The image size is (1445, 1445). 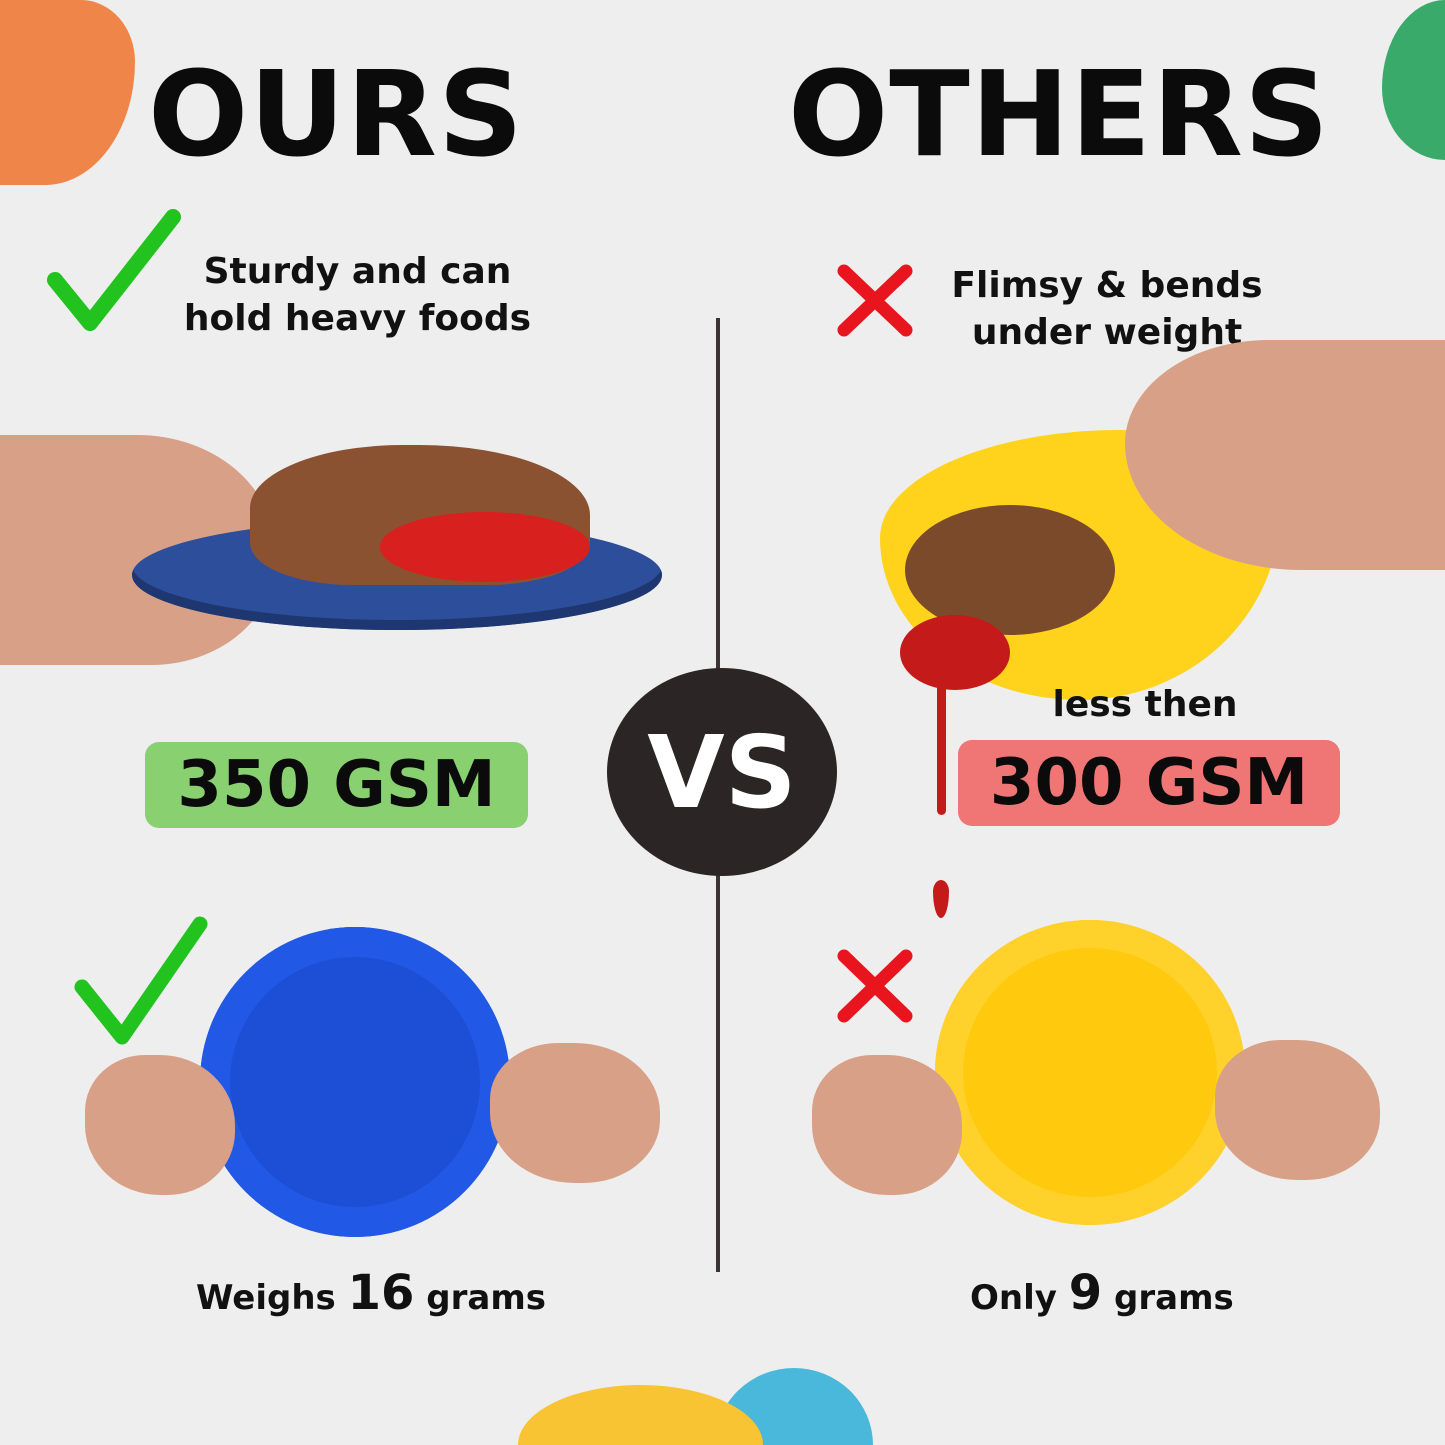 What do you see at coordinates (1107, 332) in the screenshot?
I see `others-claim-line2: under weight` at bounding box center [1107, 332].